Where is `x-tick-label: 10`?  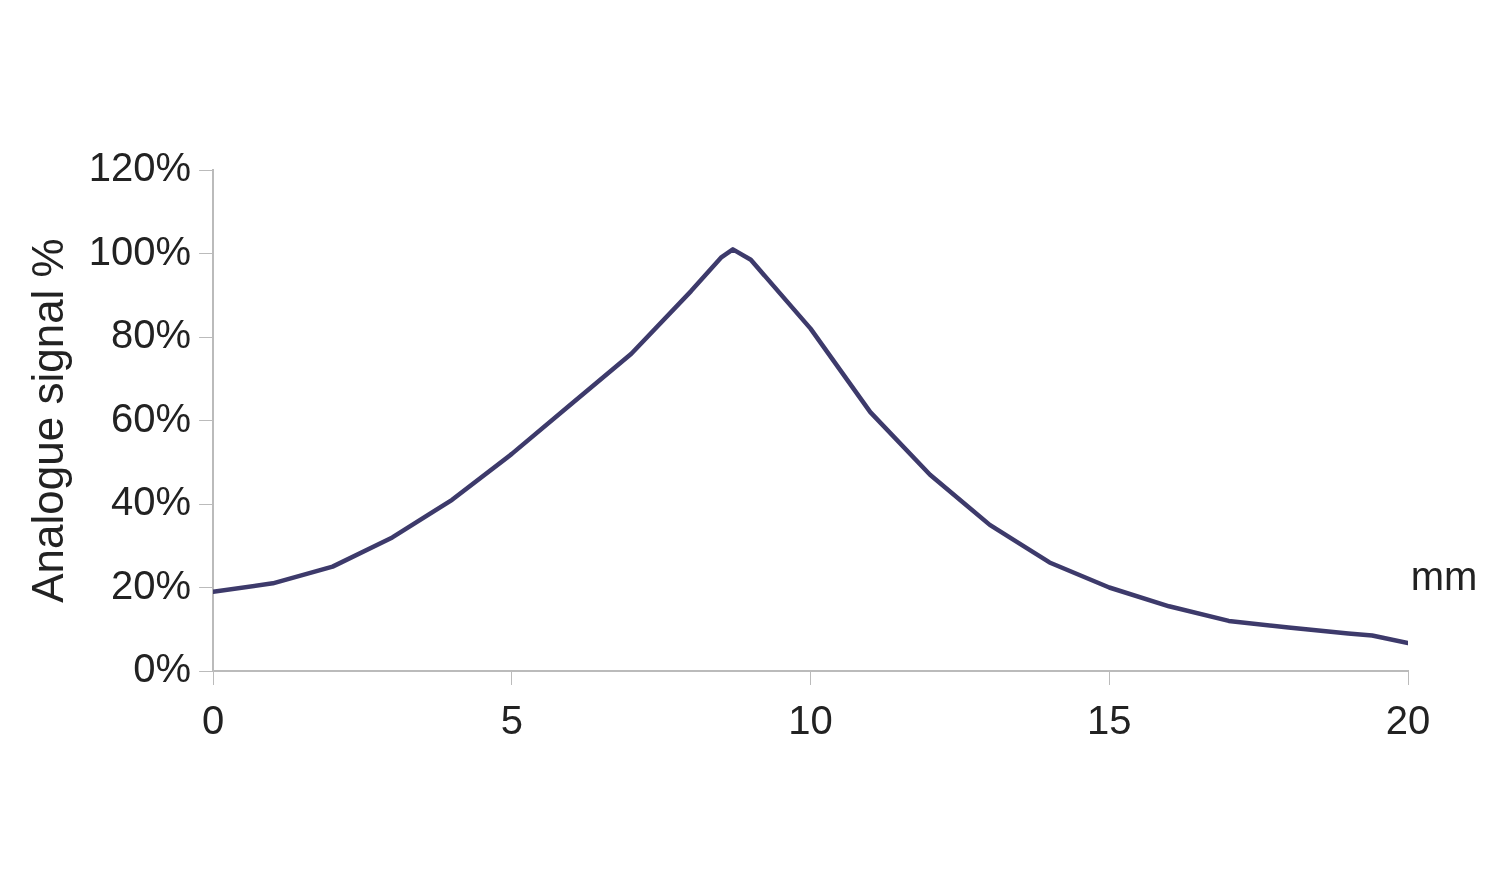
x-tick-label: 10 is located at coordinates (810, 720).